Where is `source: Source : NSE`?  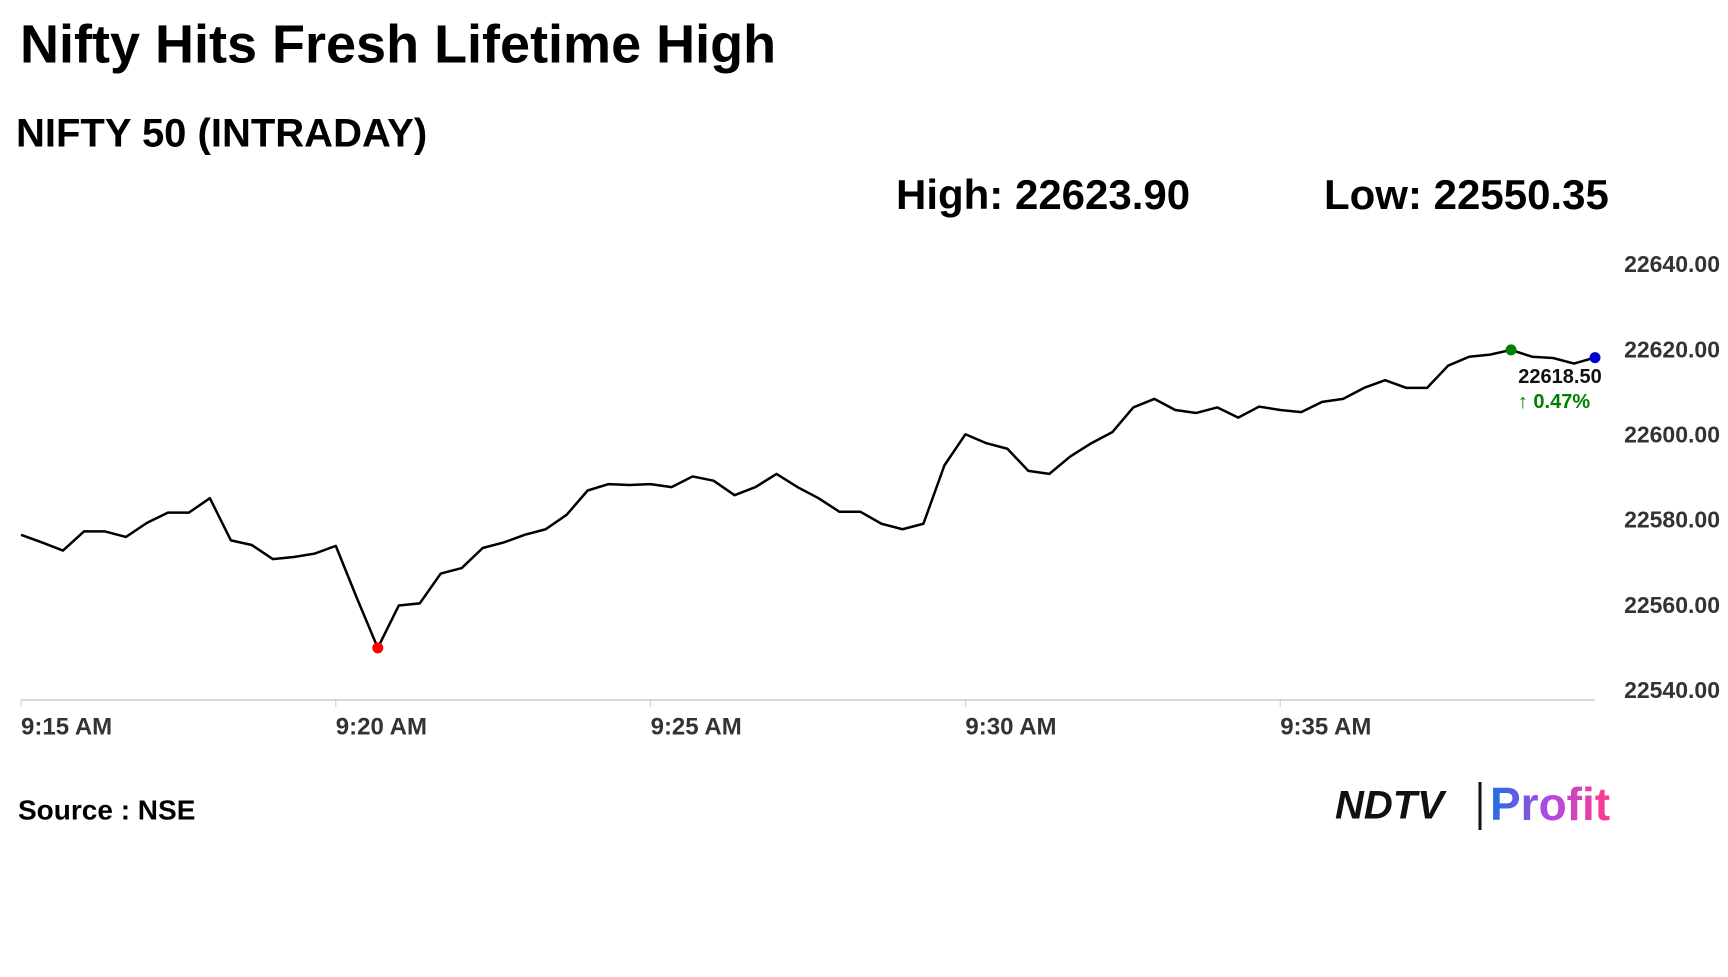
source: Source : NSE is located at coordinates (106, 809).